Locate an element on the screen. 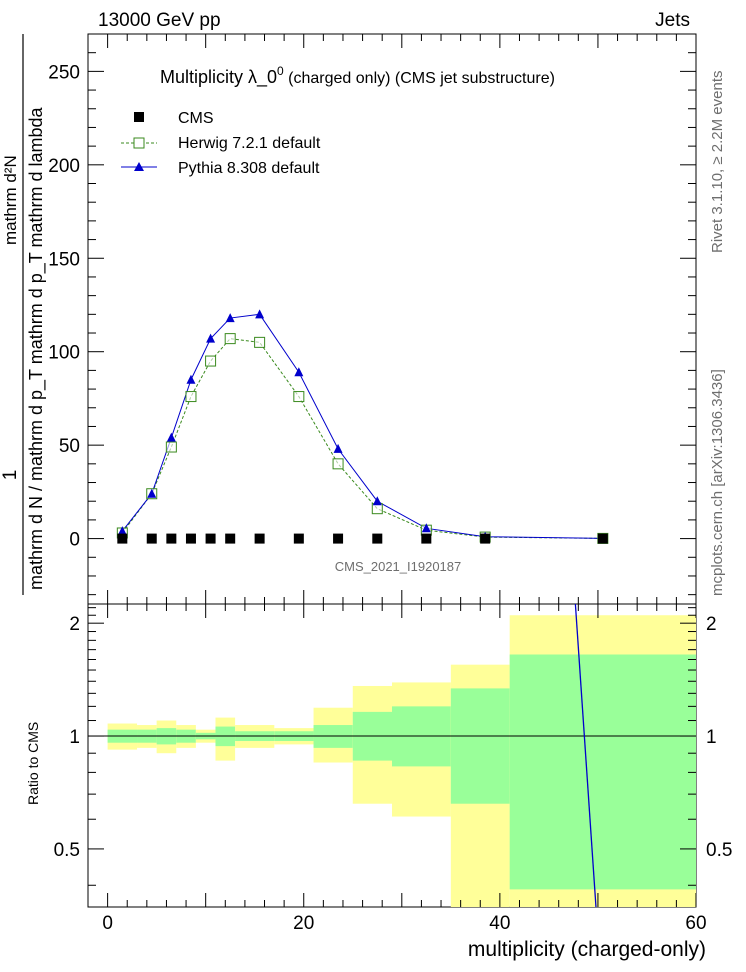  legend-herwig-marker is located at coordinates (139, 143).